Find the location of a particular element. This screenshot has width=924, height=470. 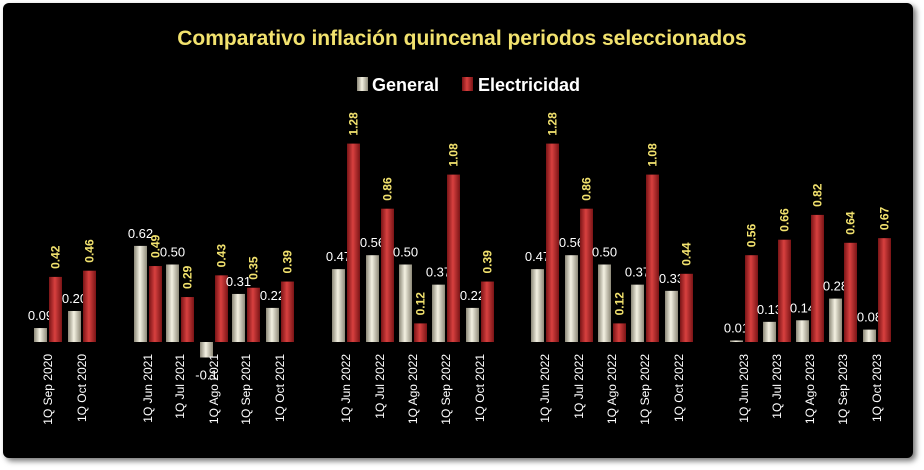

data-label-general-12: 0.47 is located at coordinates (537, 256).